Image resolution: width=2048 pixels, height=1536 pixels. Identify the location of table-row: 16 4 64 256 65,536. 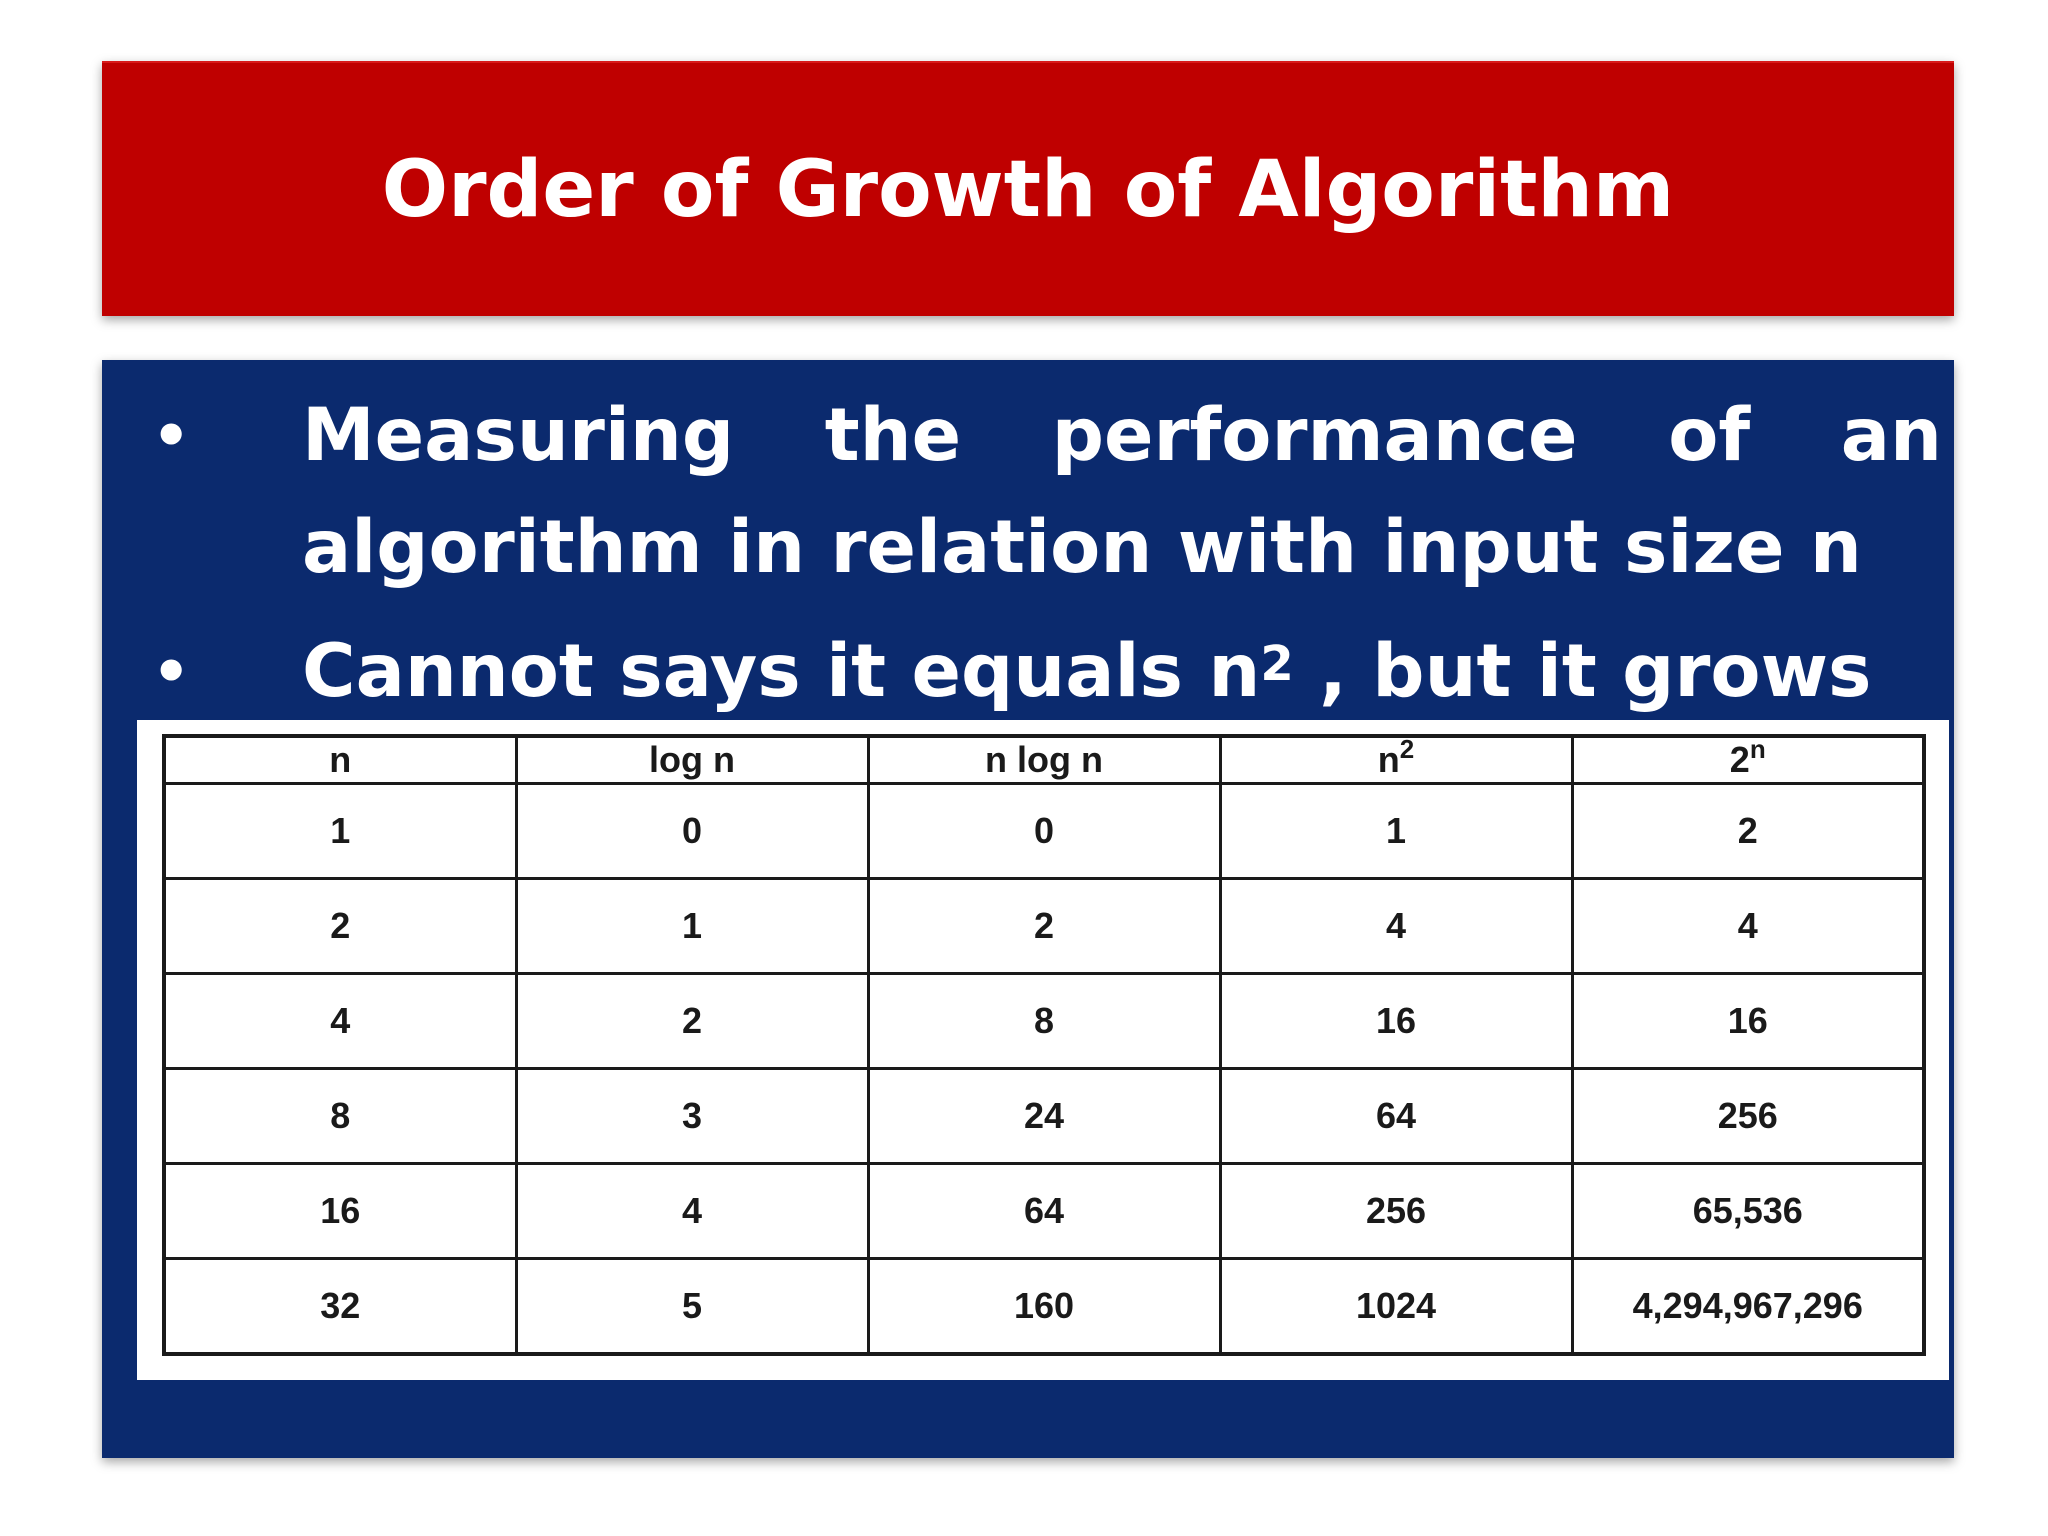
(1044, 1210).